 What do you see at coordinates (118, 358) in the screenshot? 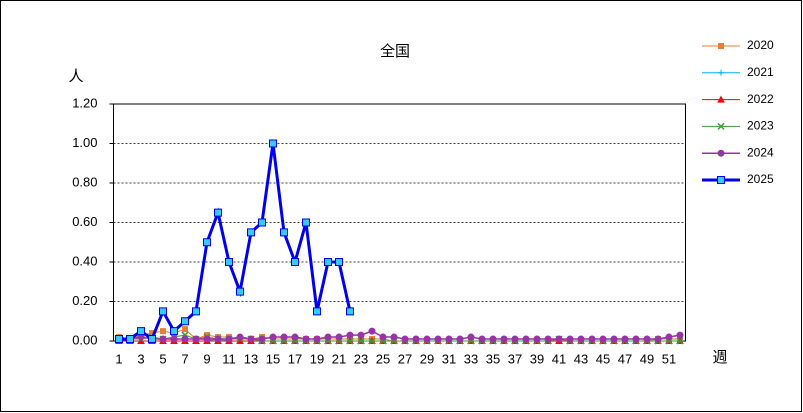
I see `x-tick-label: 1` at bounding box center [118, 358].